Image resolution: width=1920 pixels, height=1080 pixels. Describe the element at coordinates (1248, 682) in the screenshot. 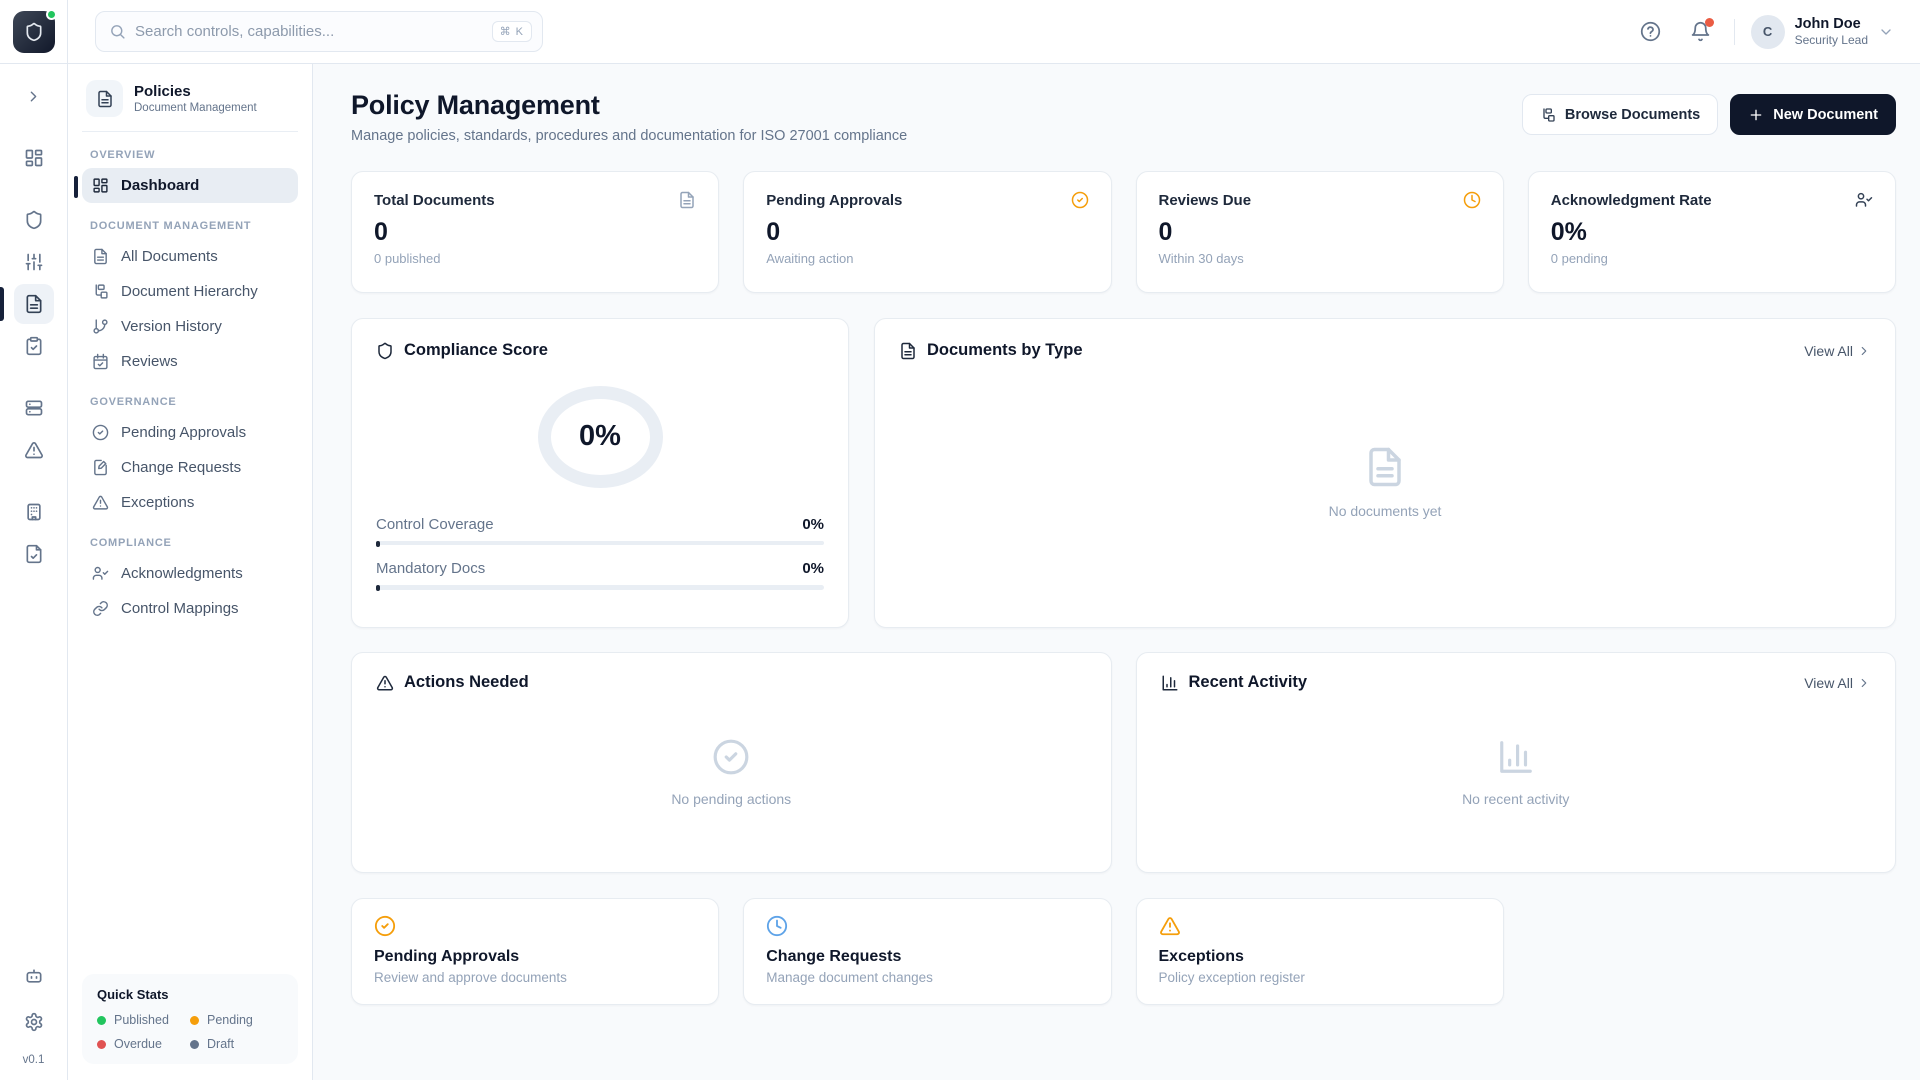

I see `recent-activity-title: Recent Activity` at that location.